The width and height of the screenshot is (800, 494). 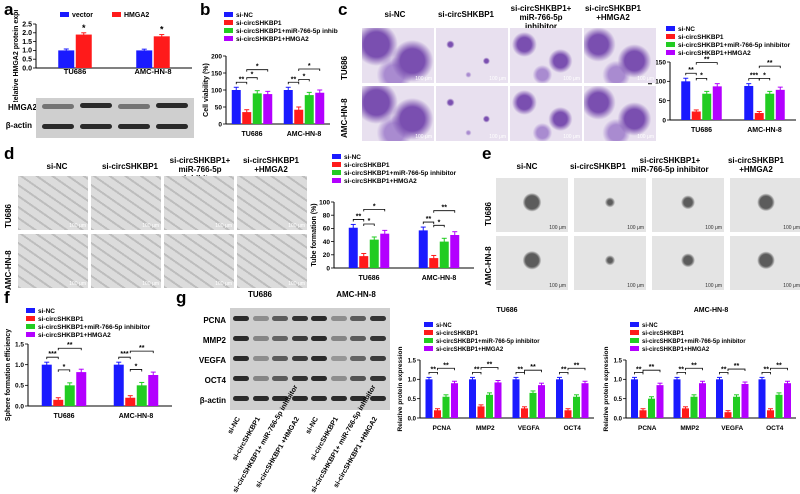 I want to click on y-tick-label: 40, so click(x=327, y=242).